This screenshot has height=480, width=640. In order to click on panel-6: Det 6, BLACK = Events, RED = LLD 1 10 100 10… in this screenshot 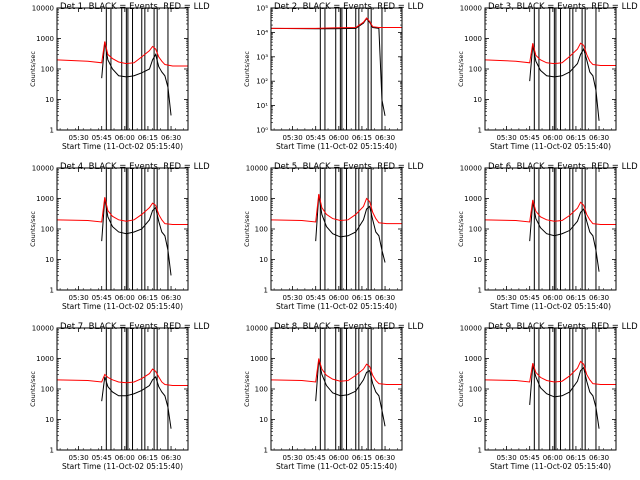, I will do `click(547, 236)`.